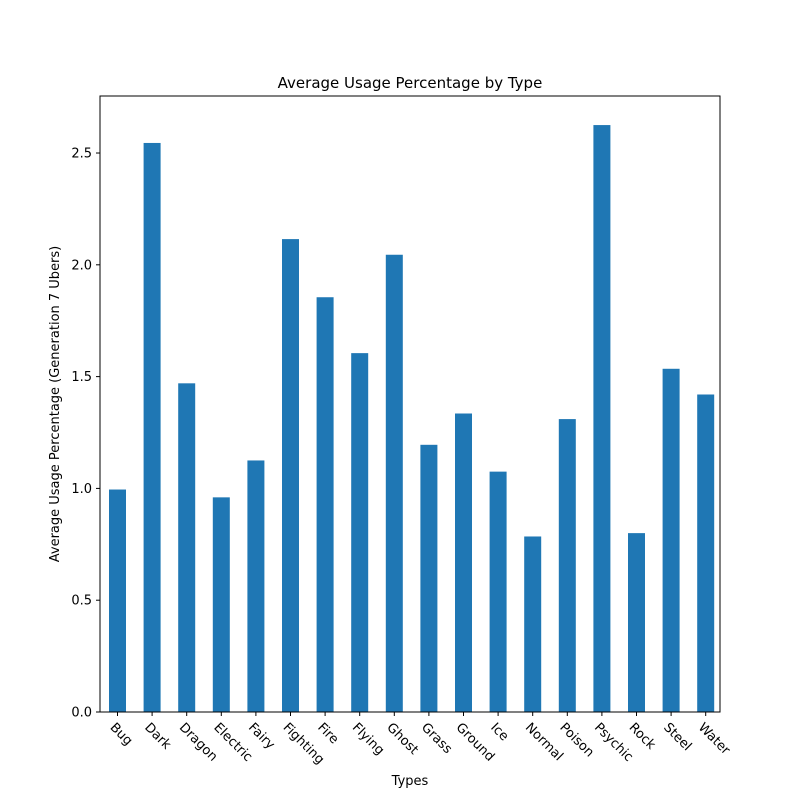 This screenshot has height=805, width=800. Describe the element at coordinates (402, 739) in the screenshot. I see `x-tick-label: Ghost` at that location.